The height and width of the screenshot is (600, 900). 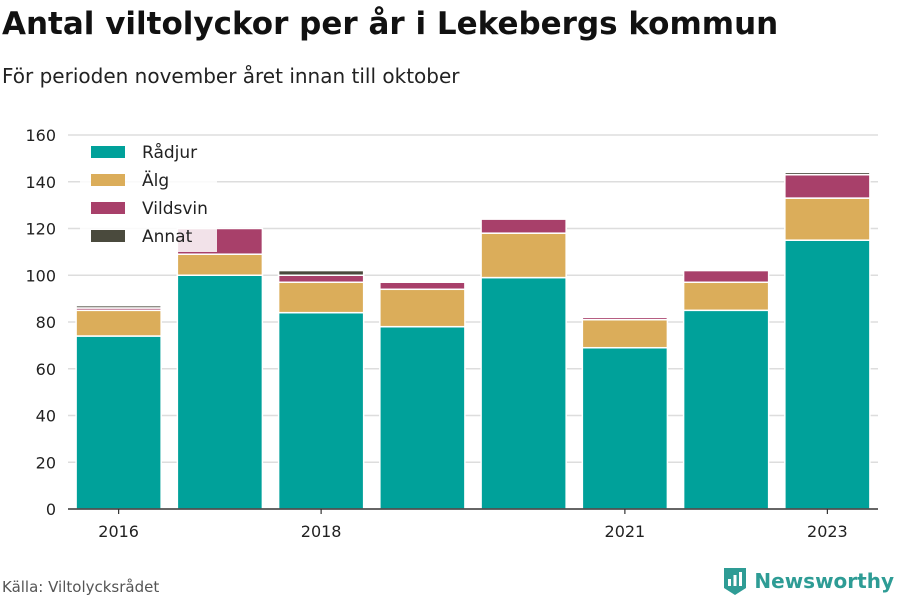 What do you see at coordinates (118, 531) in the screenshot?
I see `x-tick-label: 2016` at bounding box center [118, 531].